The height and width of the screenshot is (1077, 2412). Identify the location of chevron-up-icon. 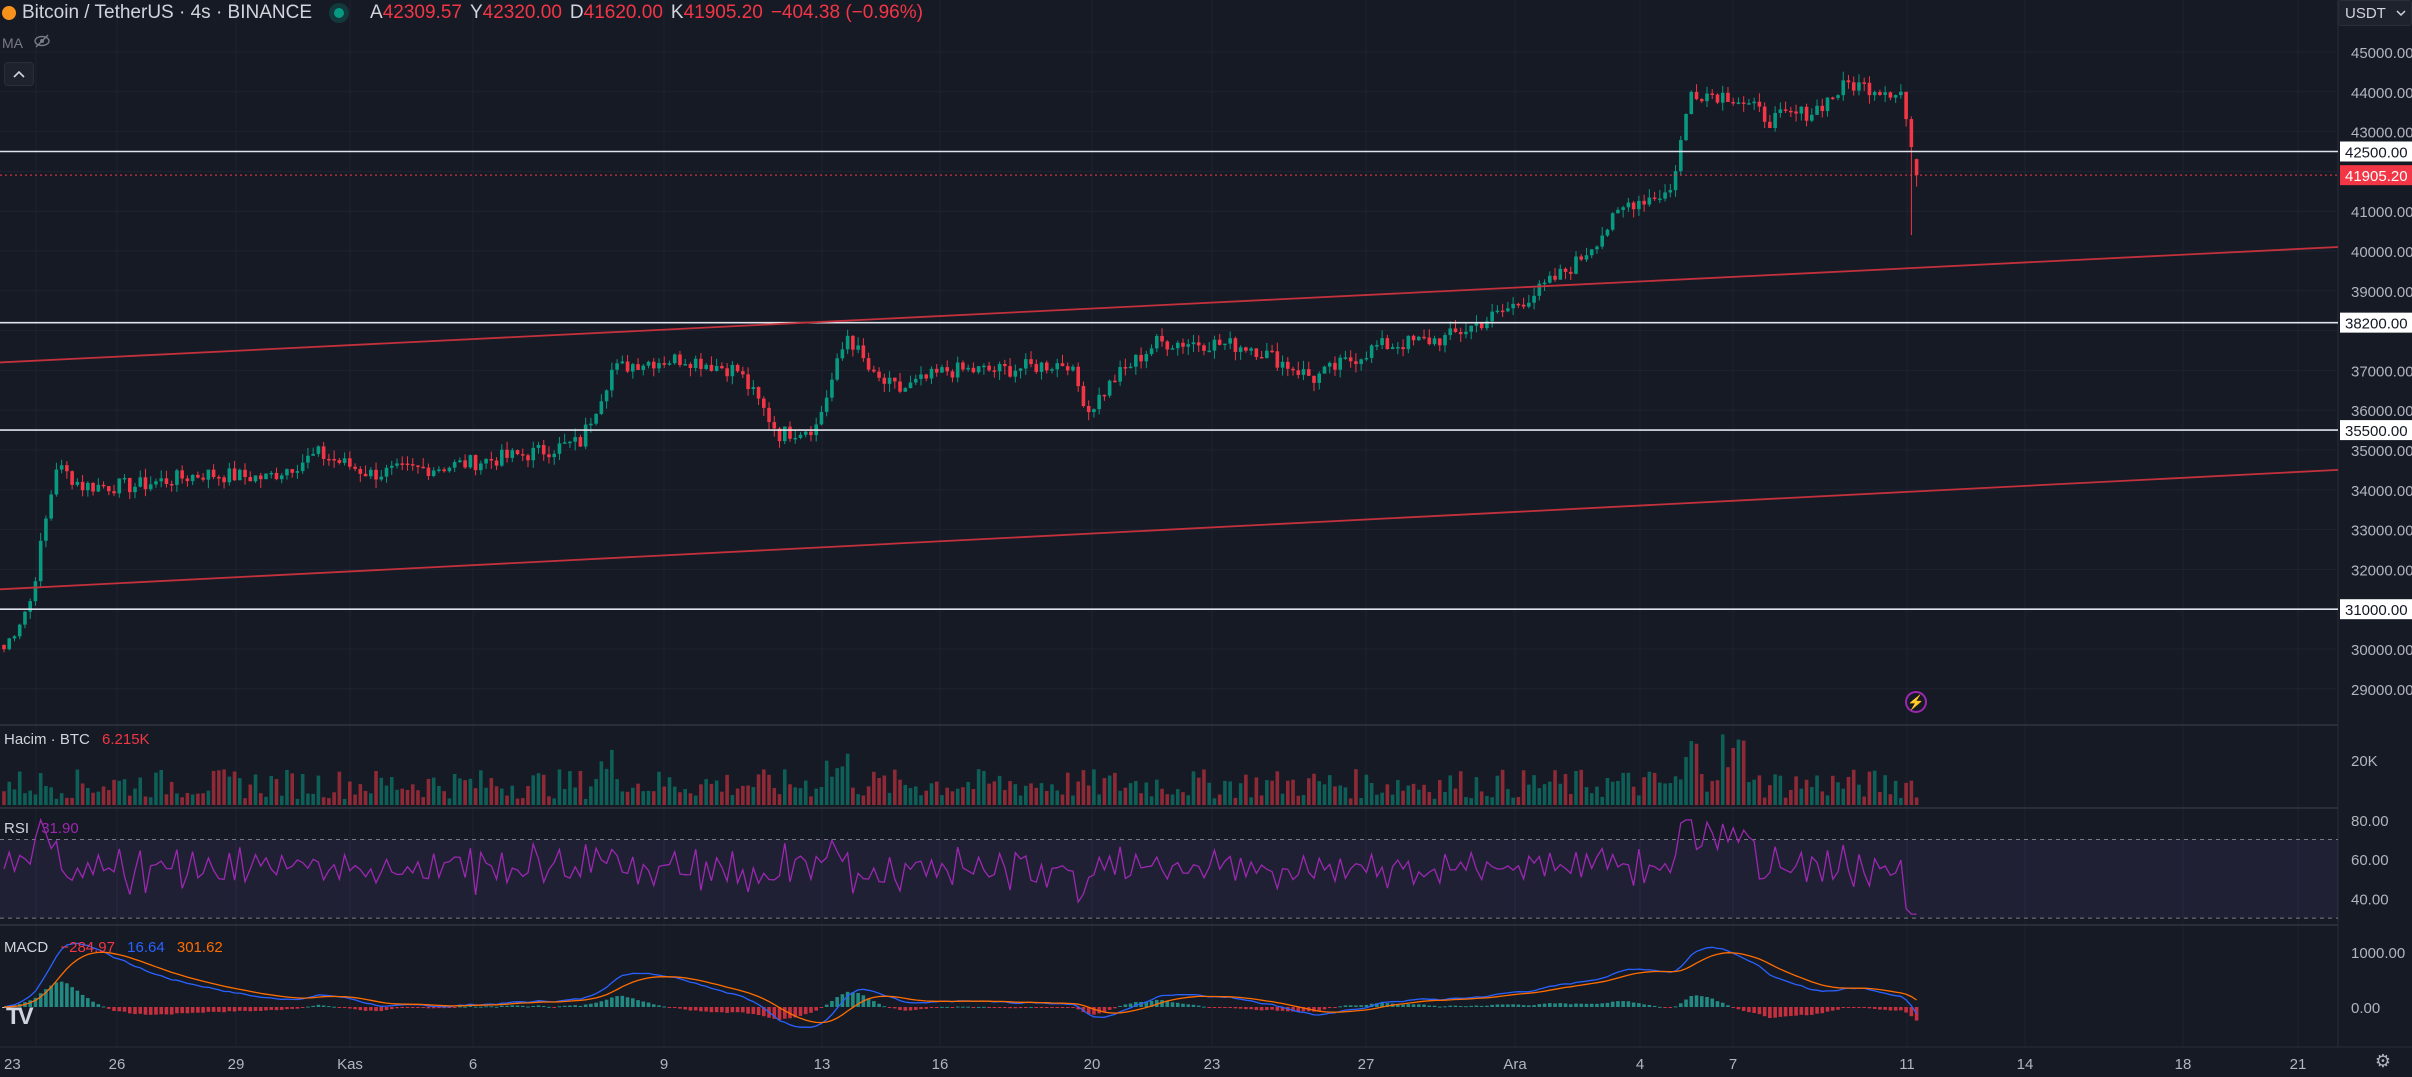
(19, 74).